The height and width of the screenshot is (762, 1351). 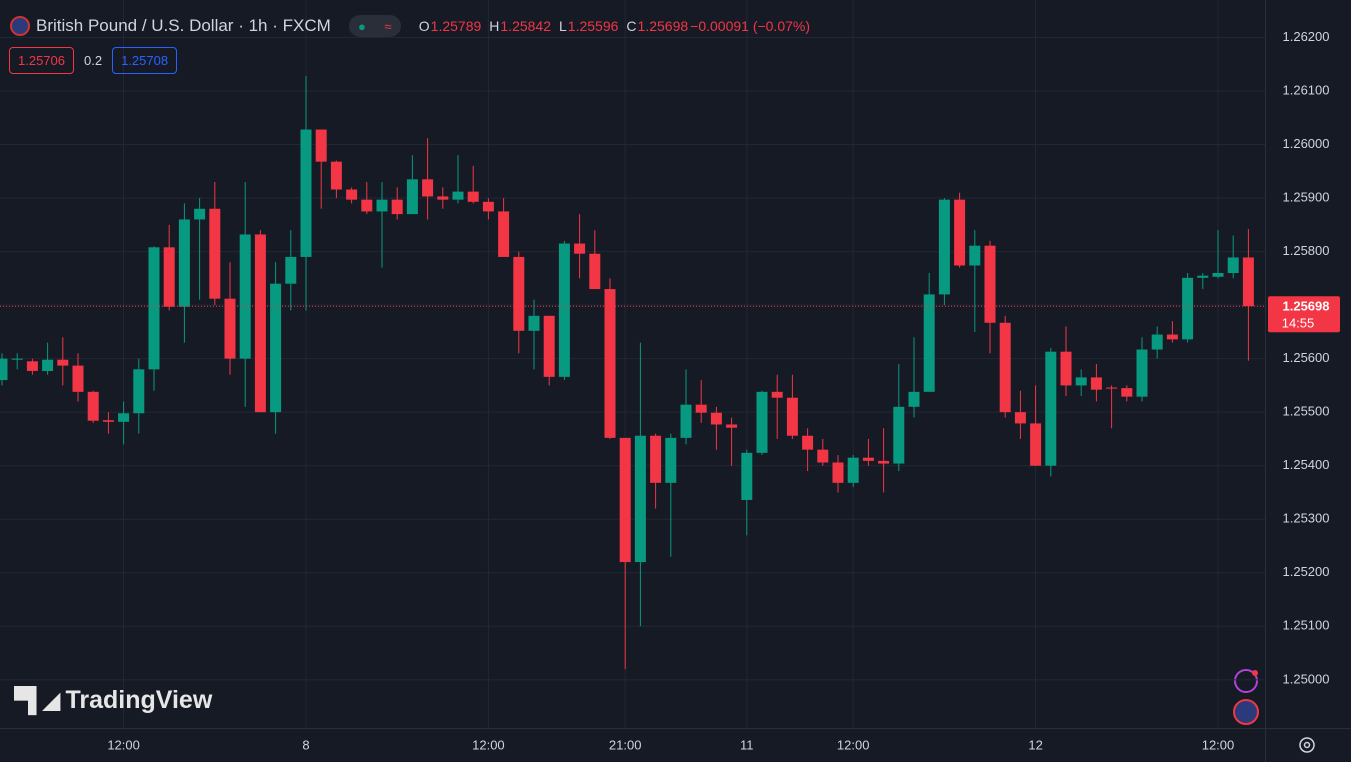 What do you see at coordinates (1306, 411) in the screenshot?
I see `y-tick-label: 1.25500` at bounding box center [1306, 411].